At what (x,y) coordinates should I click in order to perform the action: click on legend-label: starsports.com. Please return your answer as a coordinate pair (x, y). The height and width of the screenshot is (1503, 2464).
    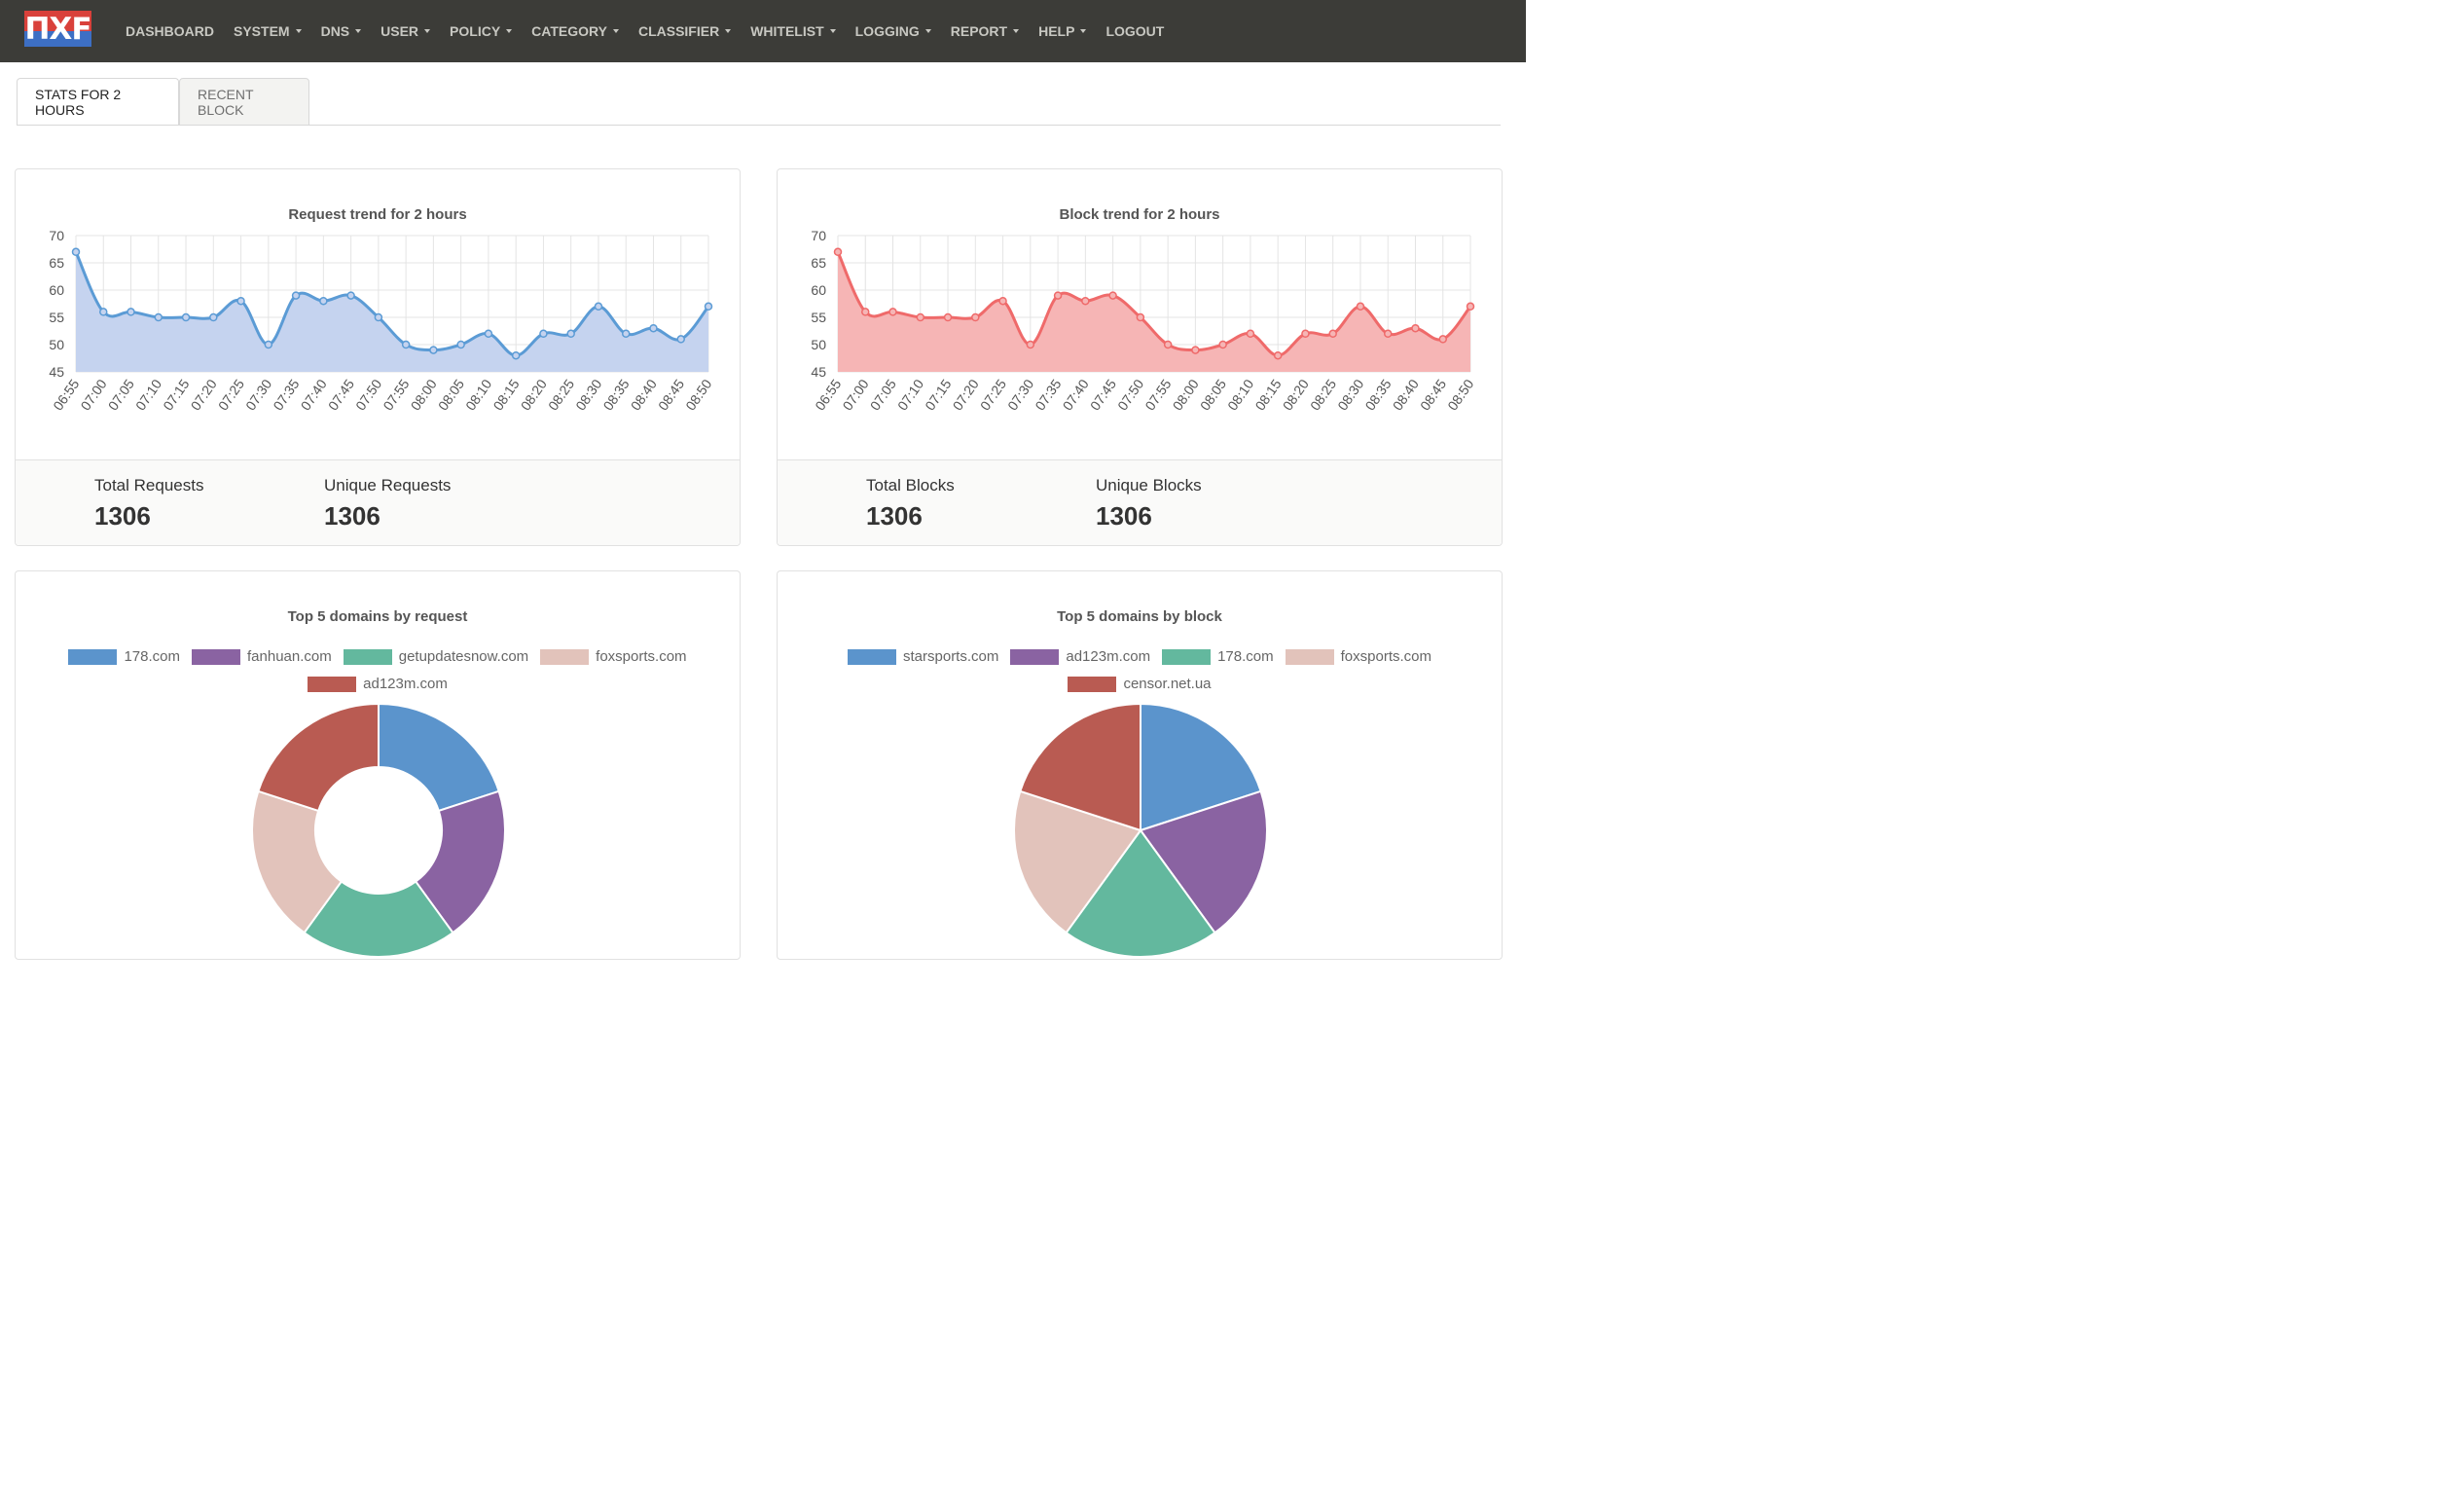
    Looking at the image, I should click on (951, 656).